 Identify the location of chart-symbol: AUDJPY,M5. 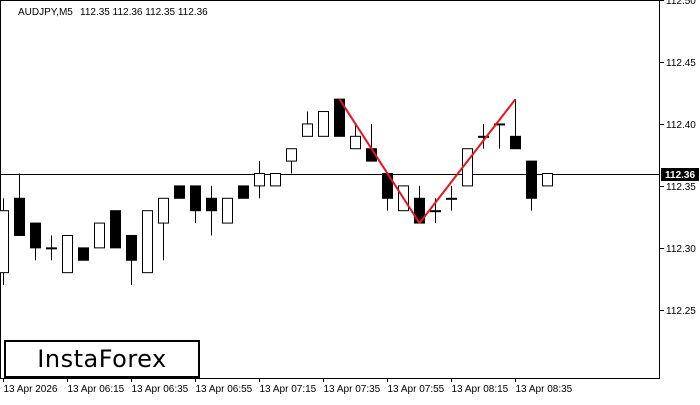
(45, 12).